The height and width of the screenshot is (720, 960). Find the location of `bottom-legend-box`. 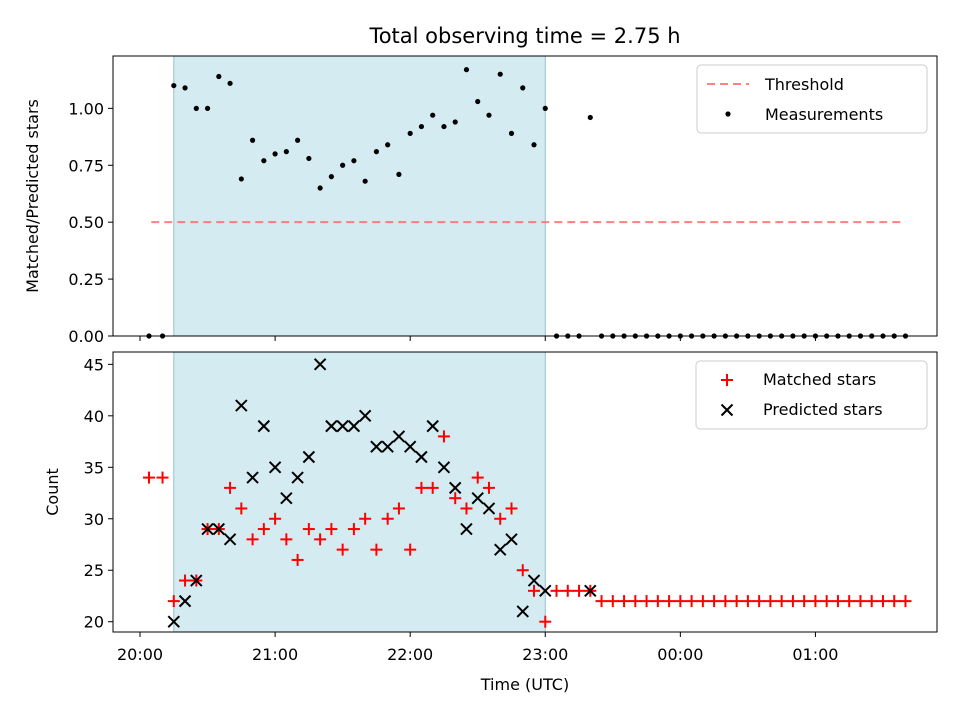

bottom-legend-box is located at coordinates (811, 395).